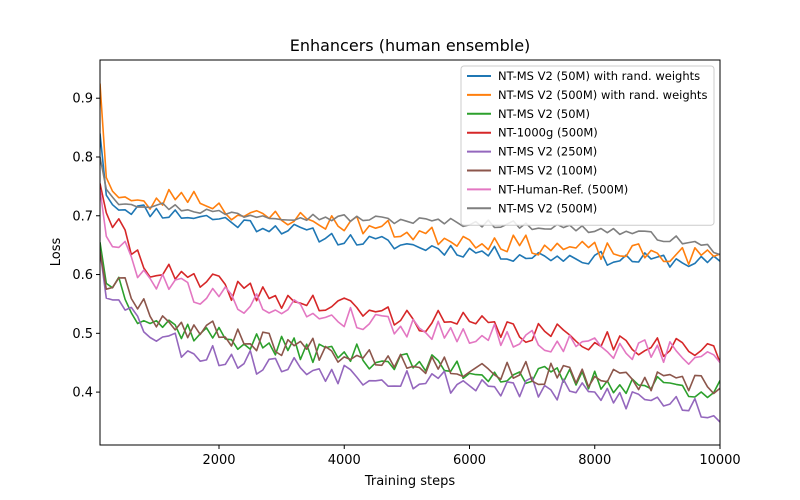 This screenshot has height=500, width=800. I want to click on legend-label: NT-MS V2 (500M), so click(547, 208).